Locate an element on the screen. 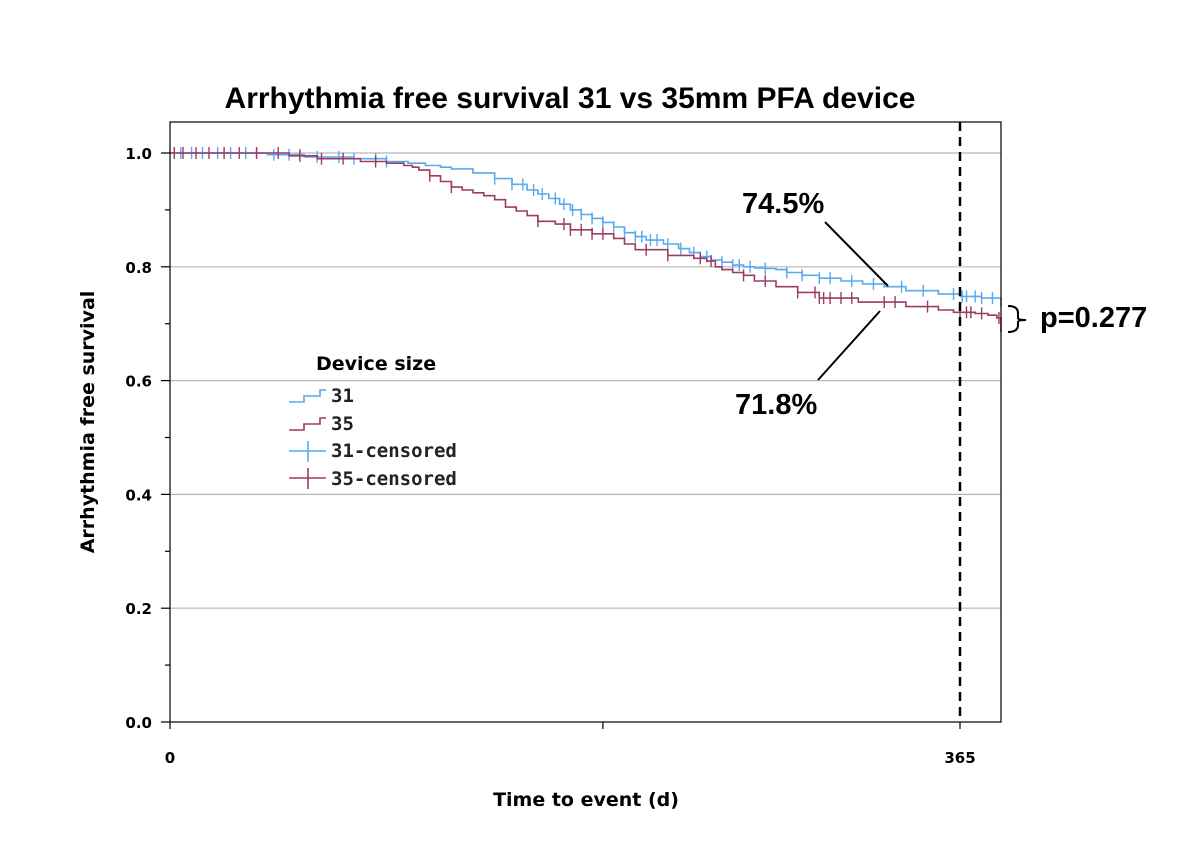 This screenshot has height=860, width=1194. annotation-71-8: 71.8% is located at coordinates (776, 405).